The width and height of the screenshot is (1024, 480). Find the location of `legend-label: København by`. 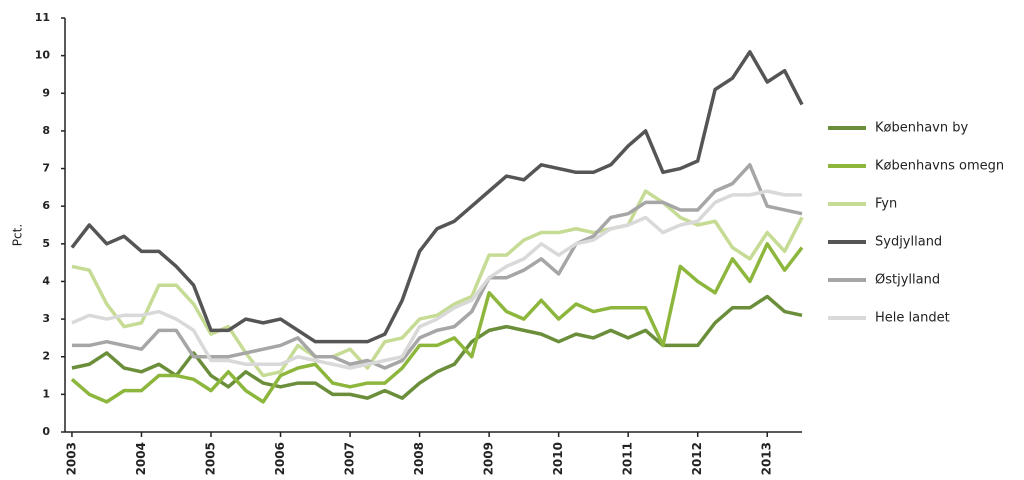

legend-label: København by is located at coordinates (921, 128).